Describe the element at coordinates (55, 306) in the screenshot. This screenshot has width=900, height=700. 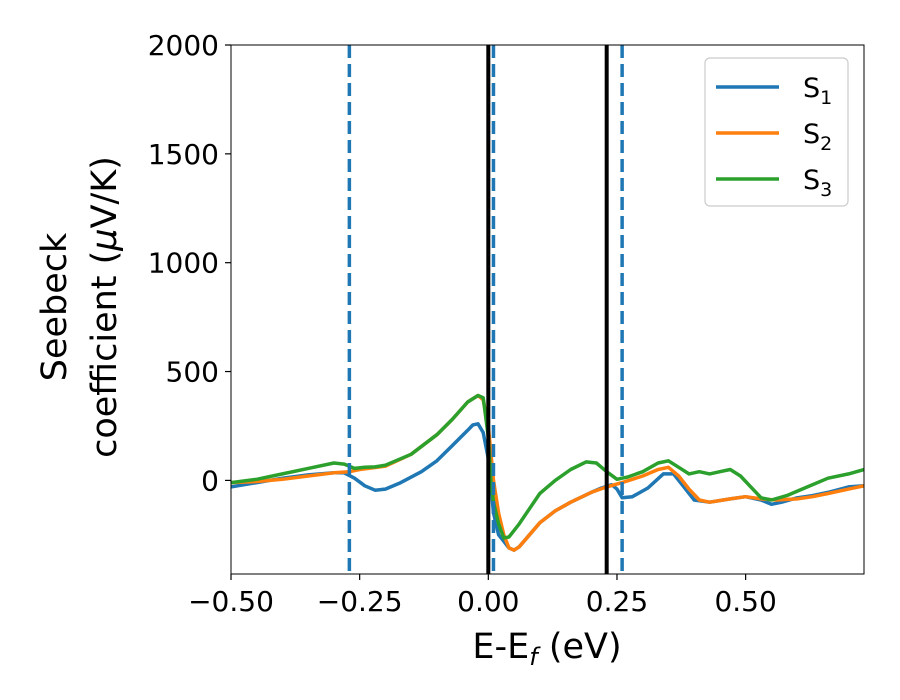
I see `y-axis-label-line1: Seebeck` at that location.